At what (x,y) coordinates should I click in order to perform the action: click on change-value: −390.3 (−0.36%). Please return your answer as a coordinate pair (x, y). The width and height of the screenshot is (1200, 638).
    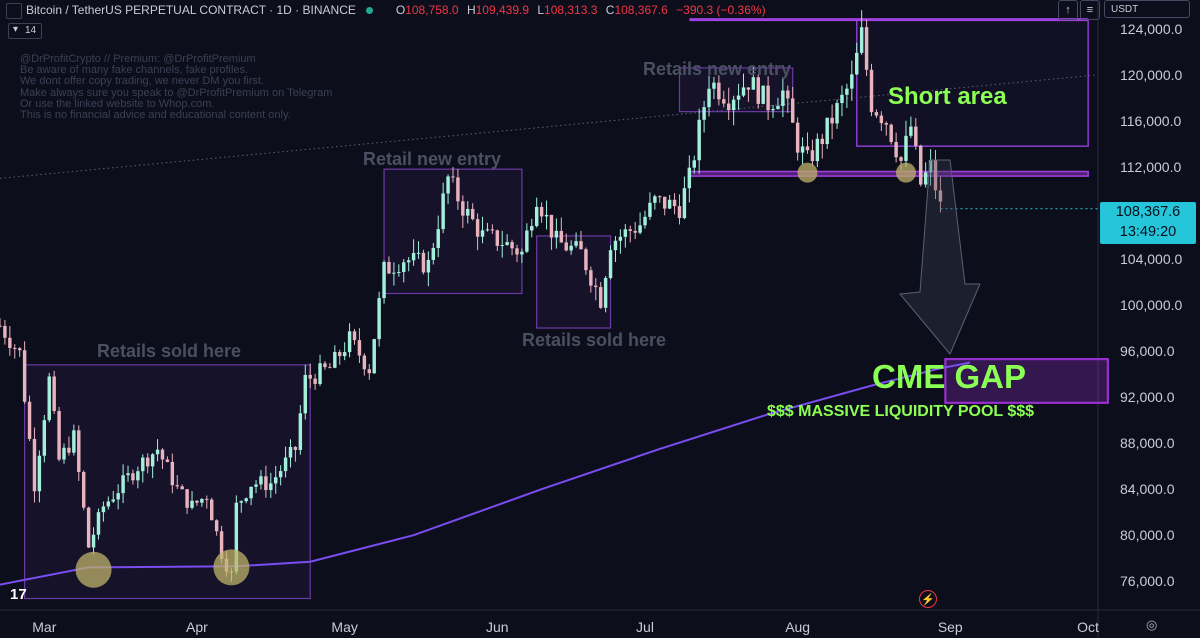
    Looking at the image, I should click on (721, 10).